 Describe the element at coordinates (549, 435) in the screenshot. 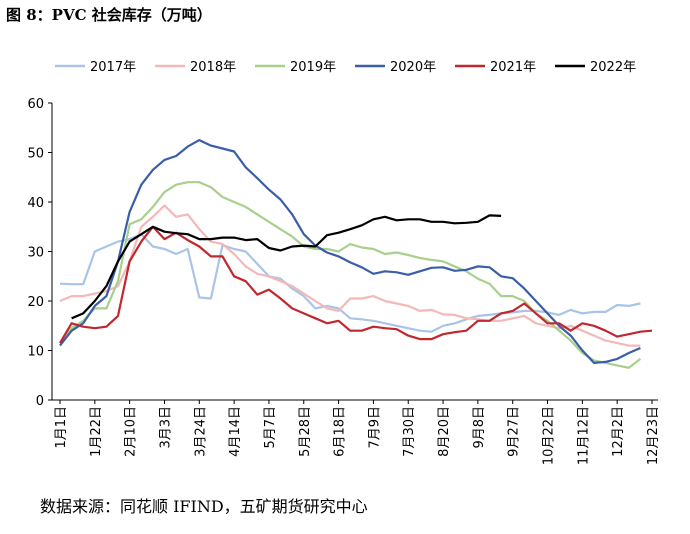

I see `x-tick-label: 10月22日` at that location.